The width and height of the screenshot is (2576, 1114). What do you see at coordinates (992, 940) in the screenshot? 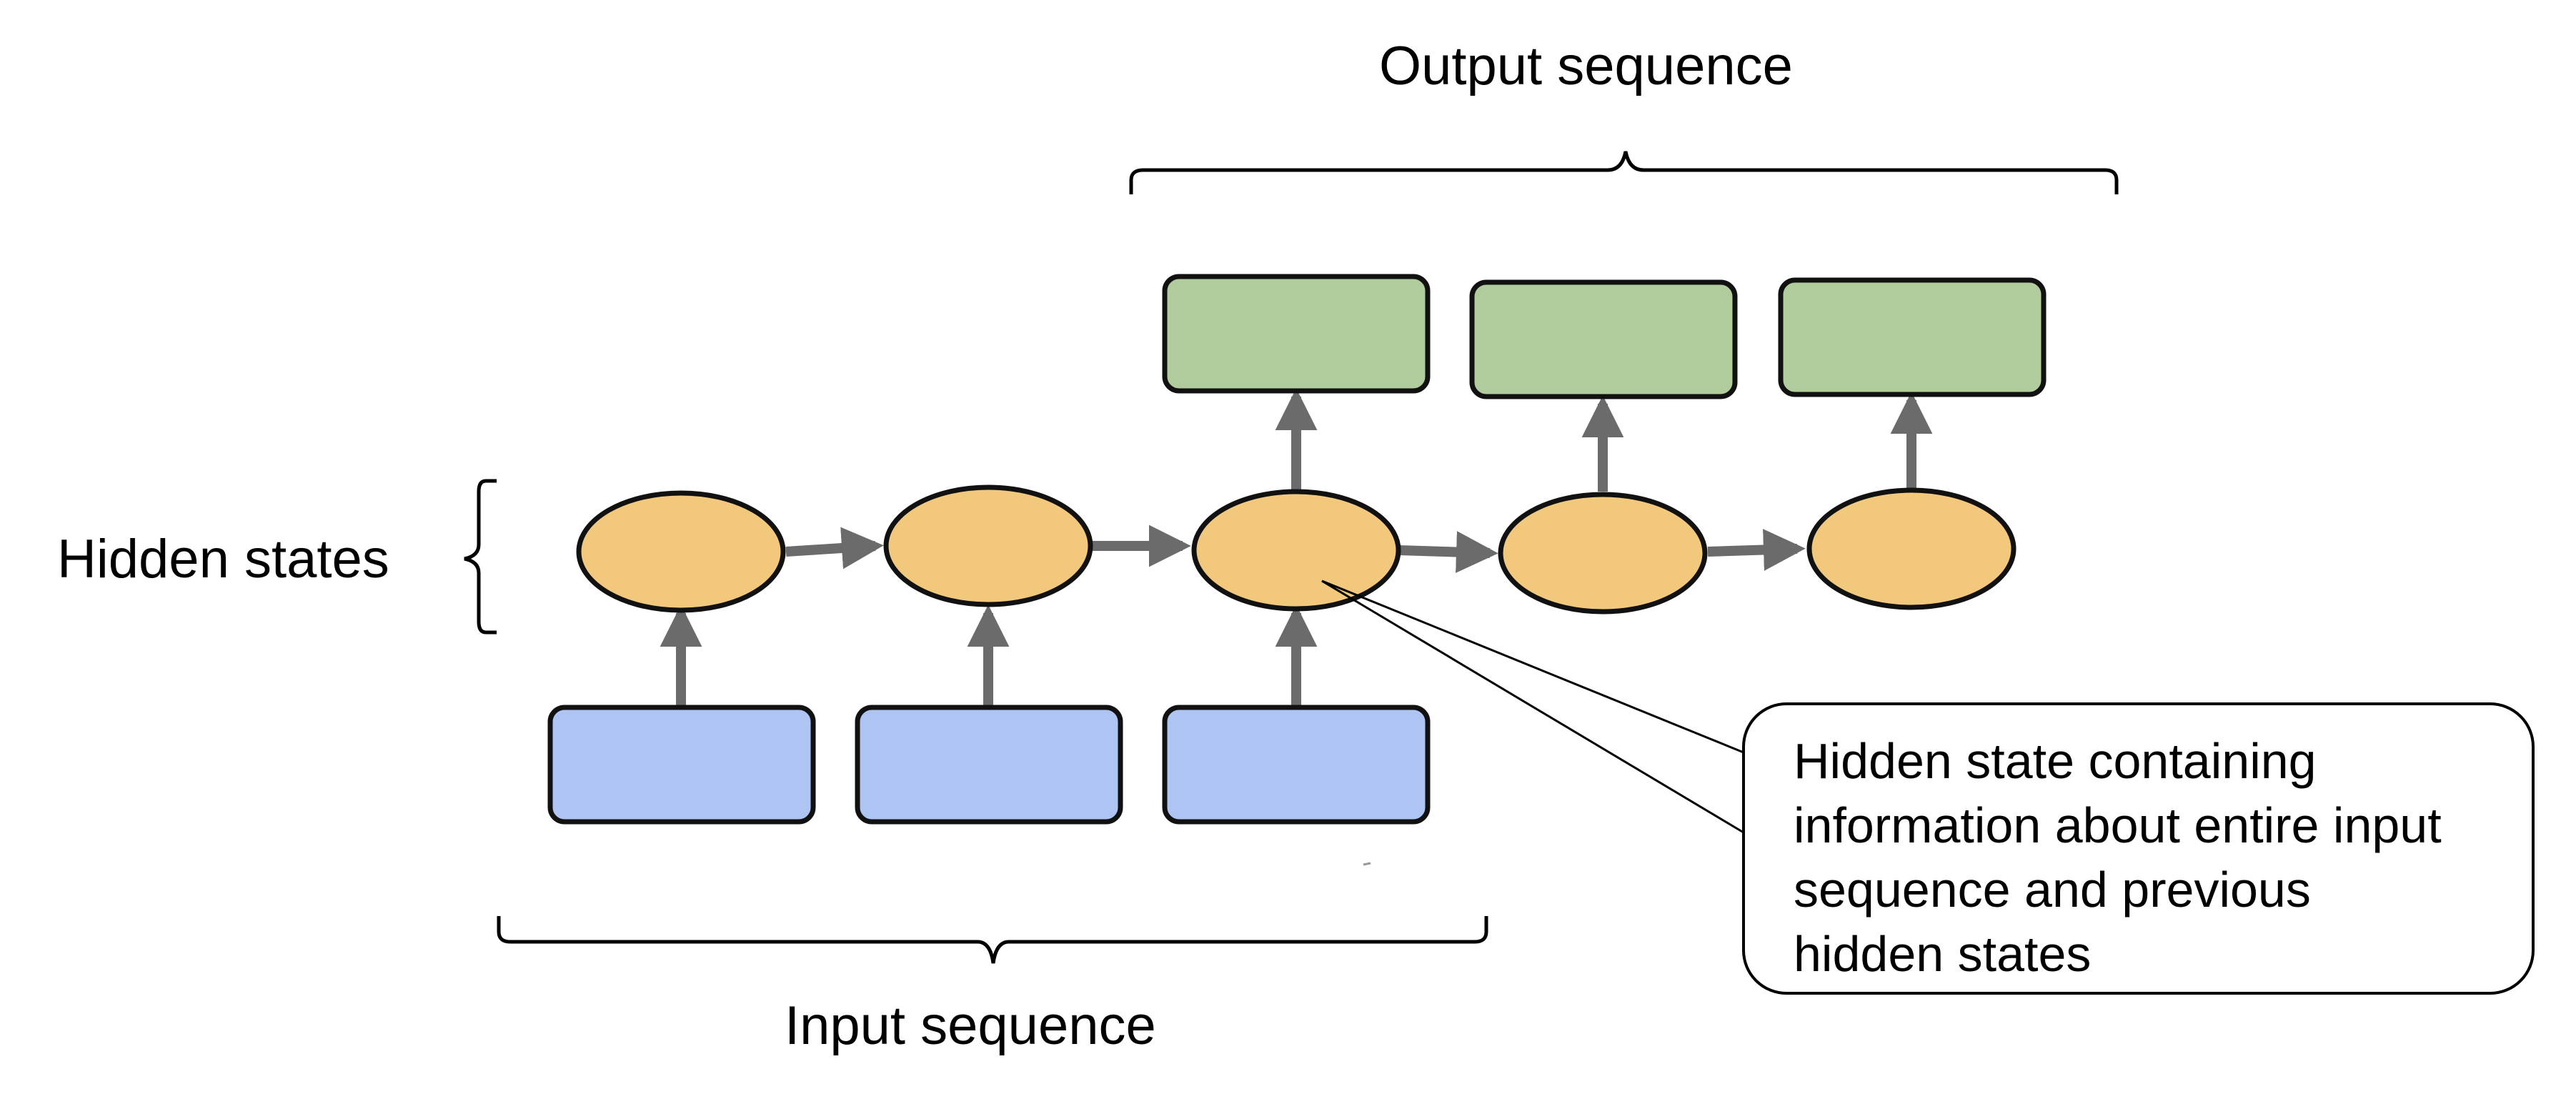
I see `input-sequence-brace` at bounding box center [992, 940].